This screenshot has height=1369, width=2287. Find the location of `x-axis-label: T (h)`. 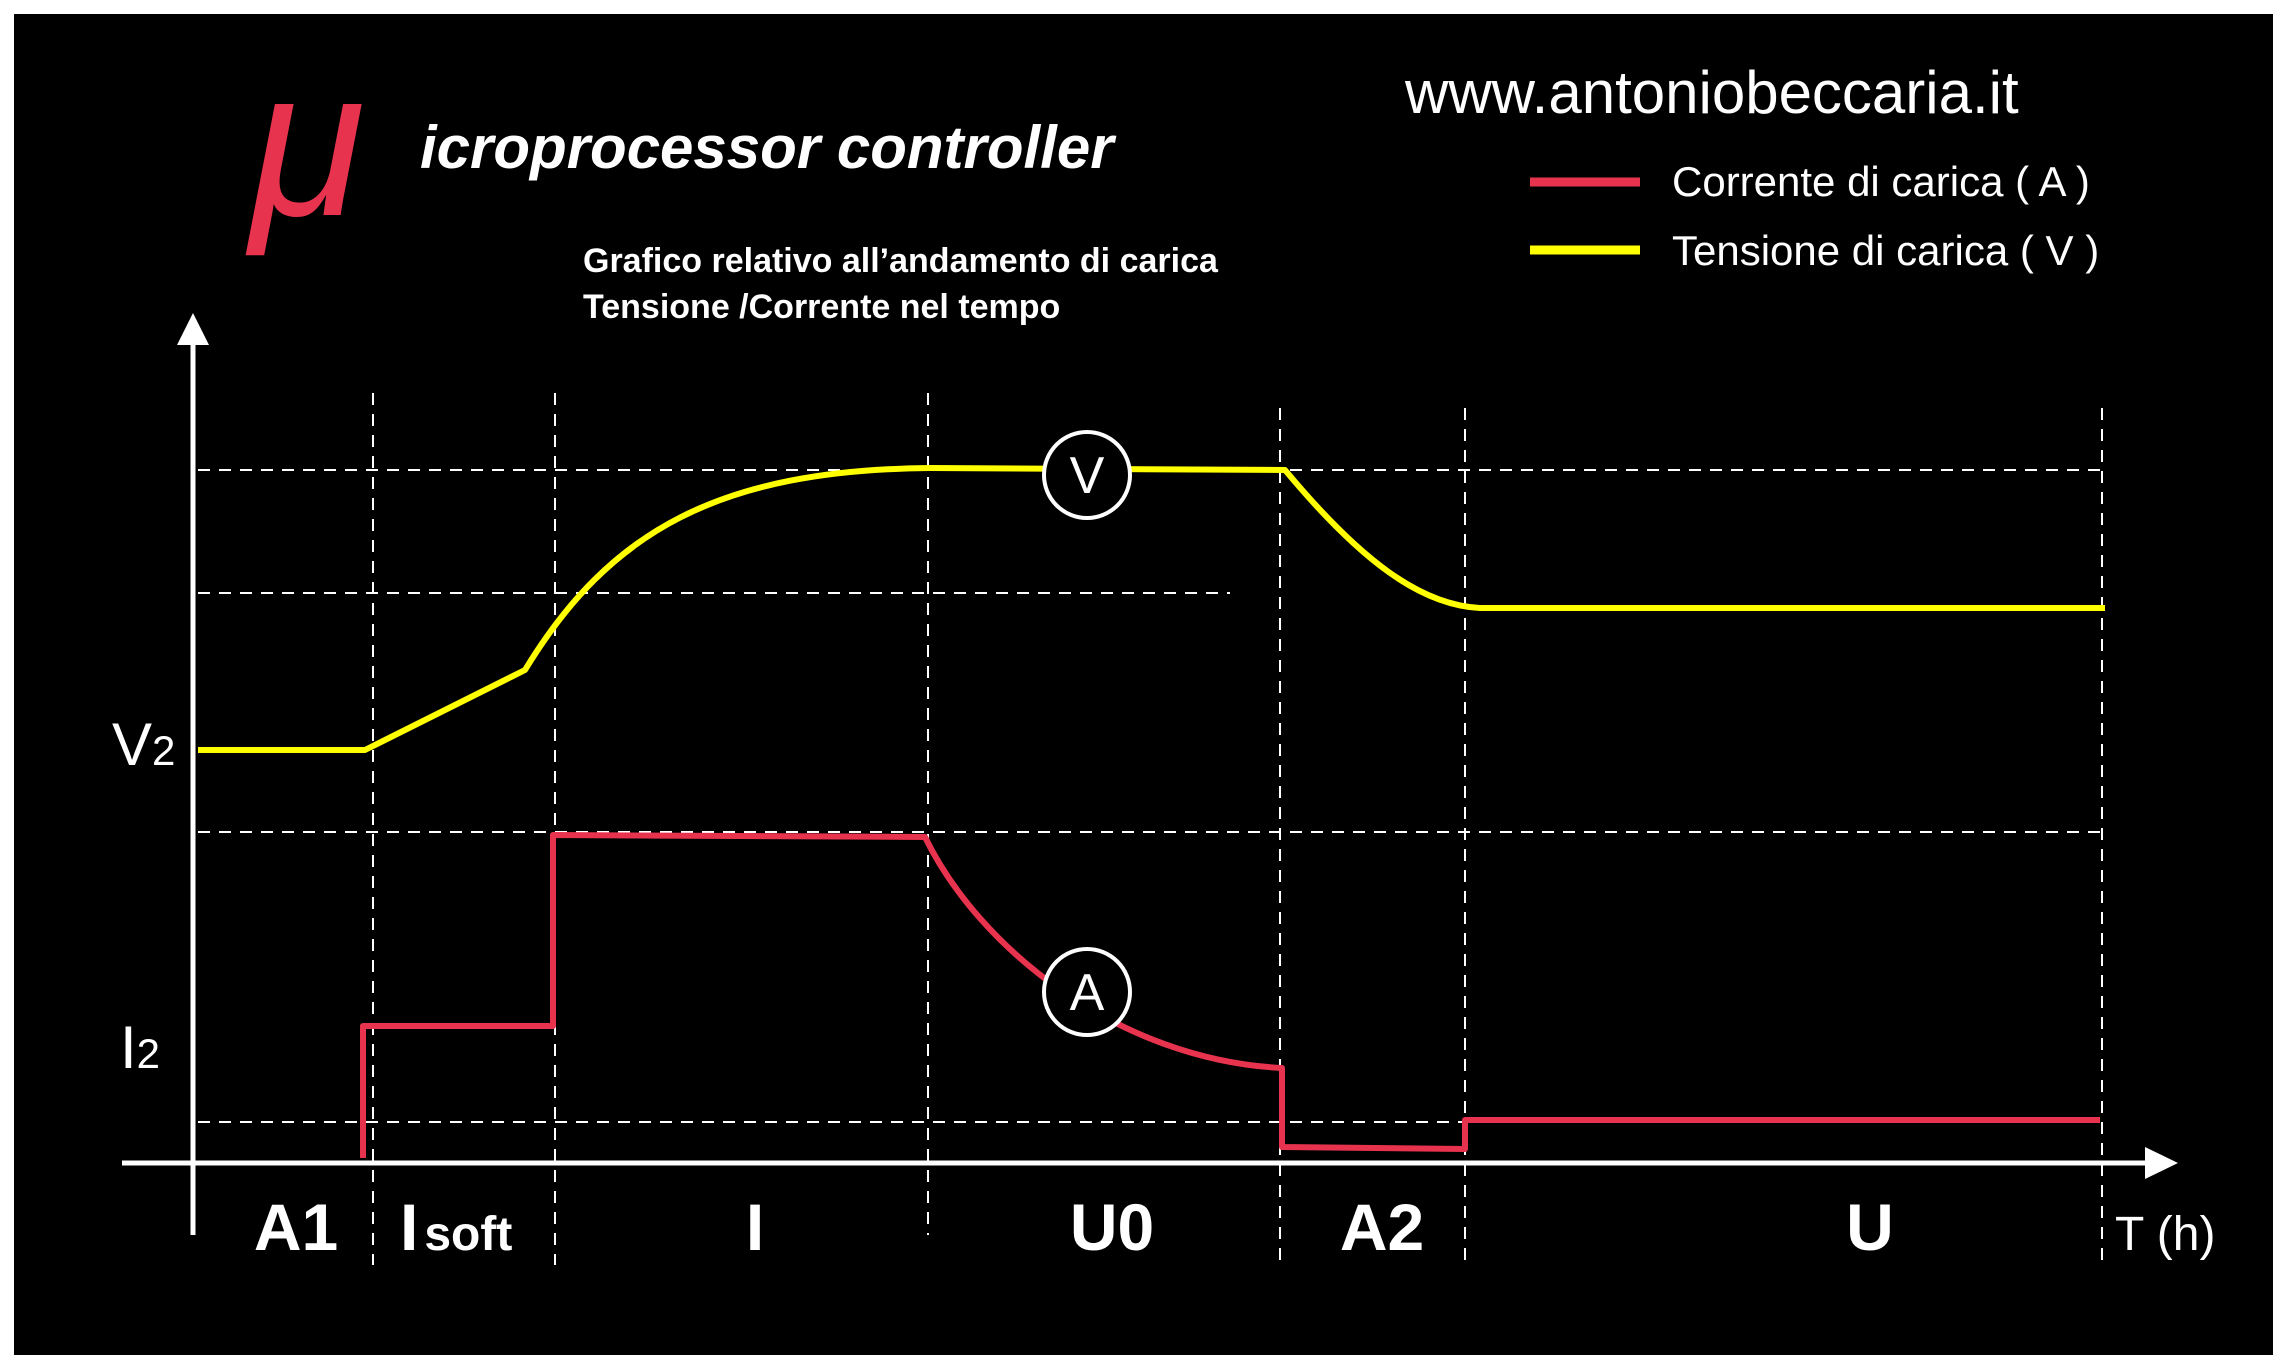

x-axis-label: T (h) is located at coordinates (2165, 1234).